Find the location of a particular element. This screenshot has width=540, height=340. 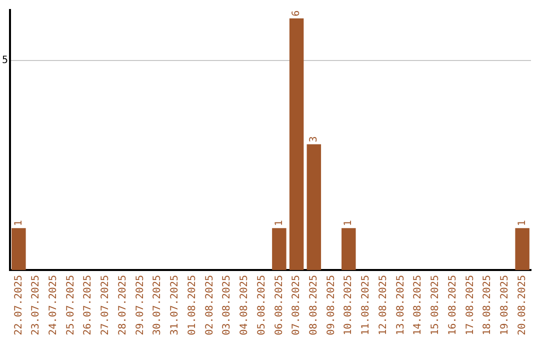

x-tick-label: 18.08.2025 is located at coordinates (488, 305).